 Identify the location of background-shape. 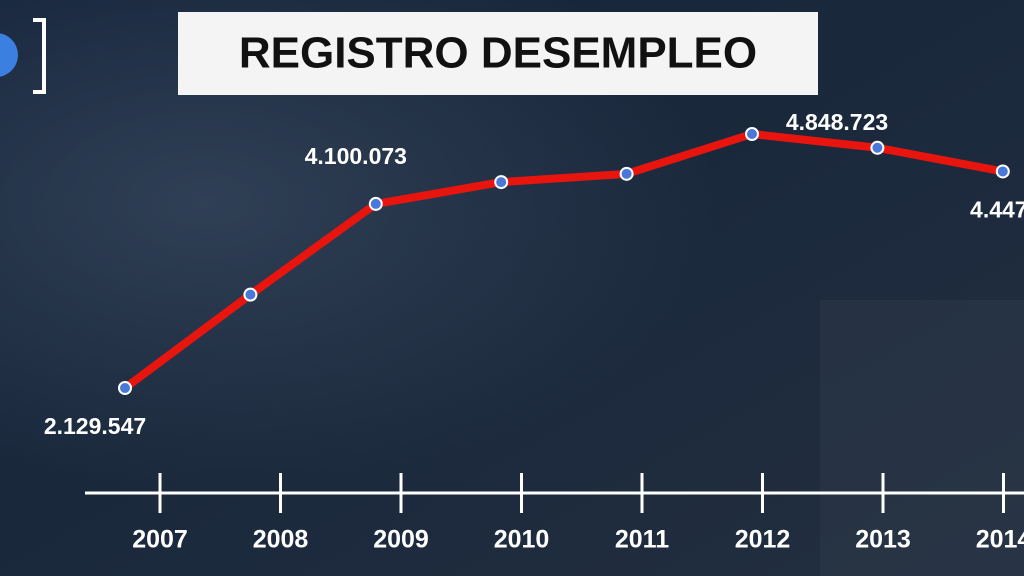
(922, 438).